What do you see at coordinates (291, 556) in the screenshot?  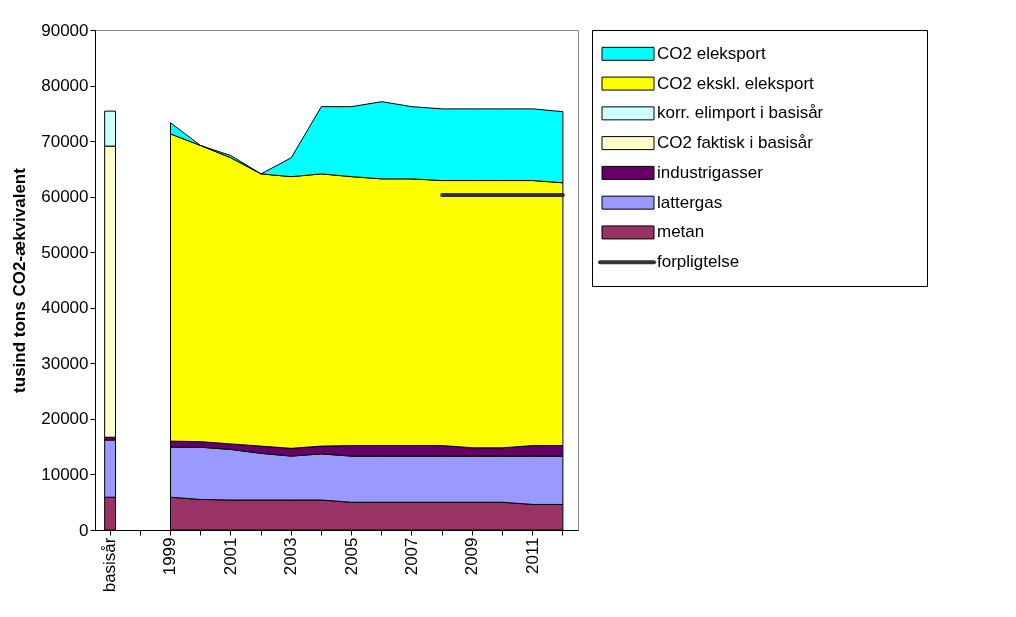 I see `x-tick-label: 2003` at bounding box center [291, 556].